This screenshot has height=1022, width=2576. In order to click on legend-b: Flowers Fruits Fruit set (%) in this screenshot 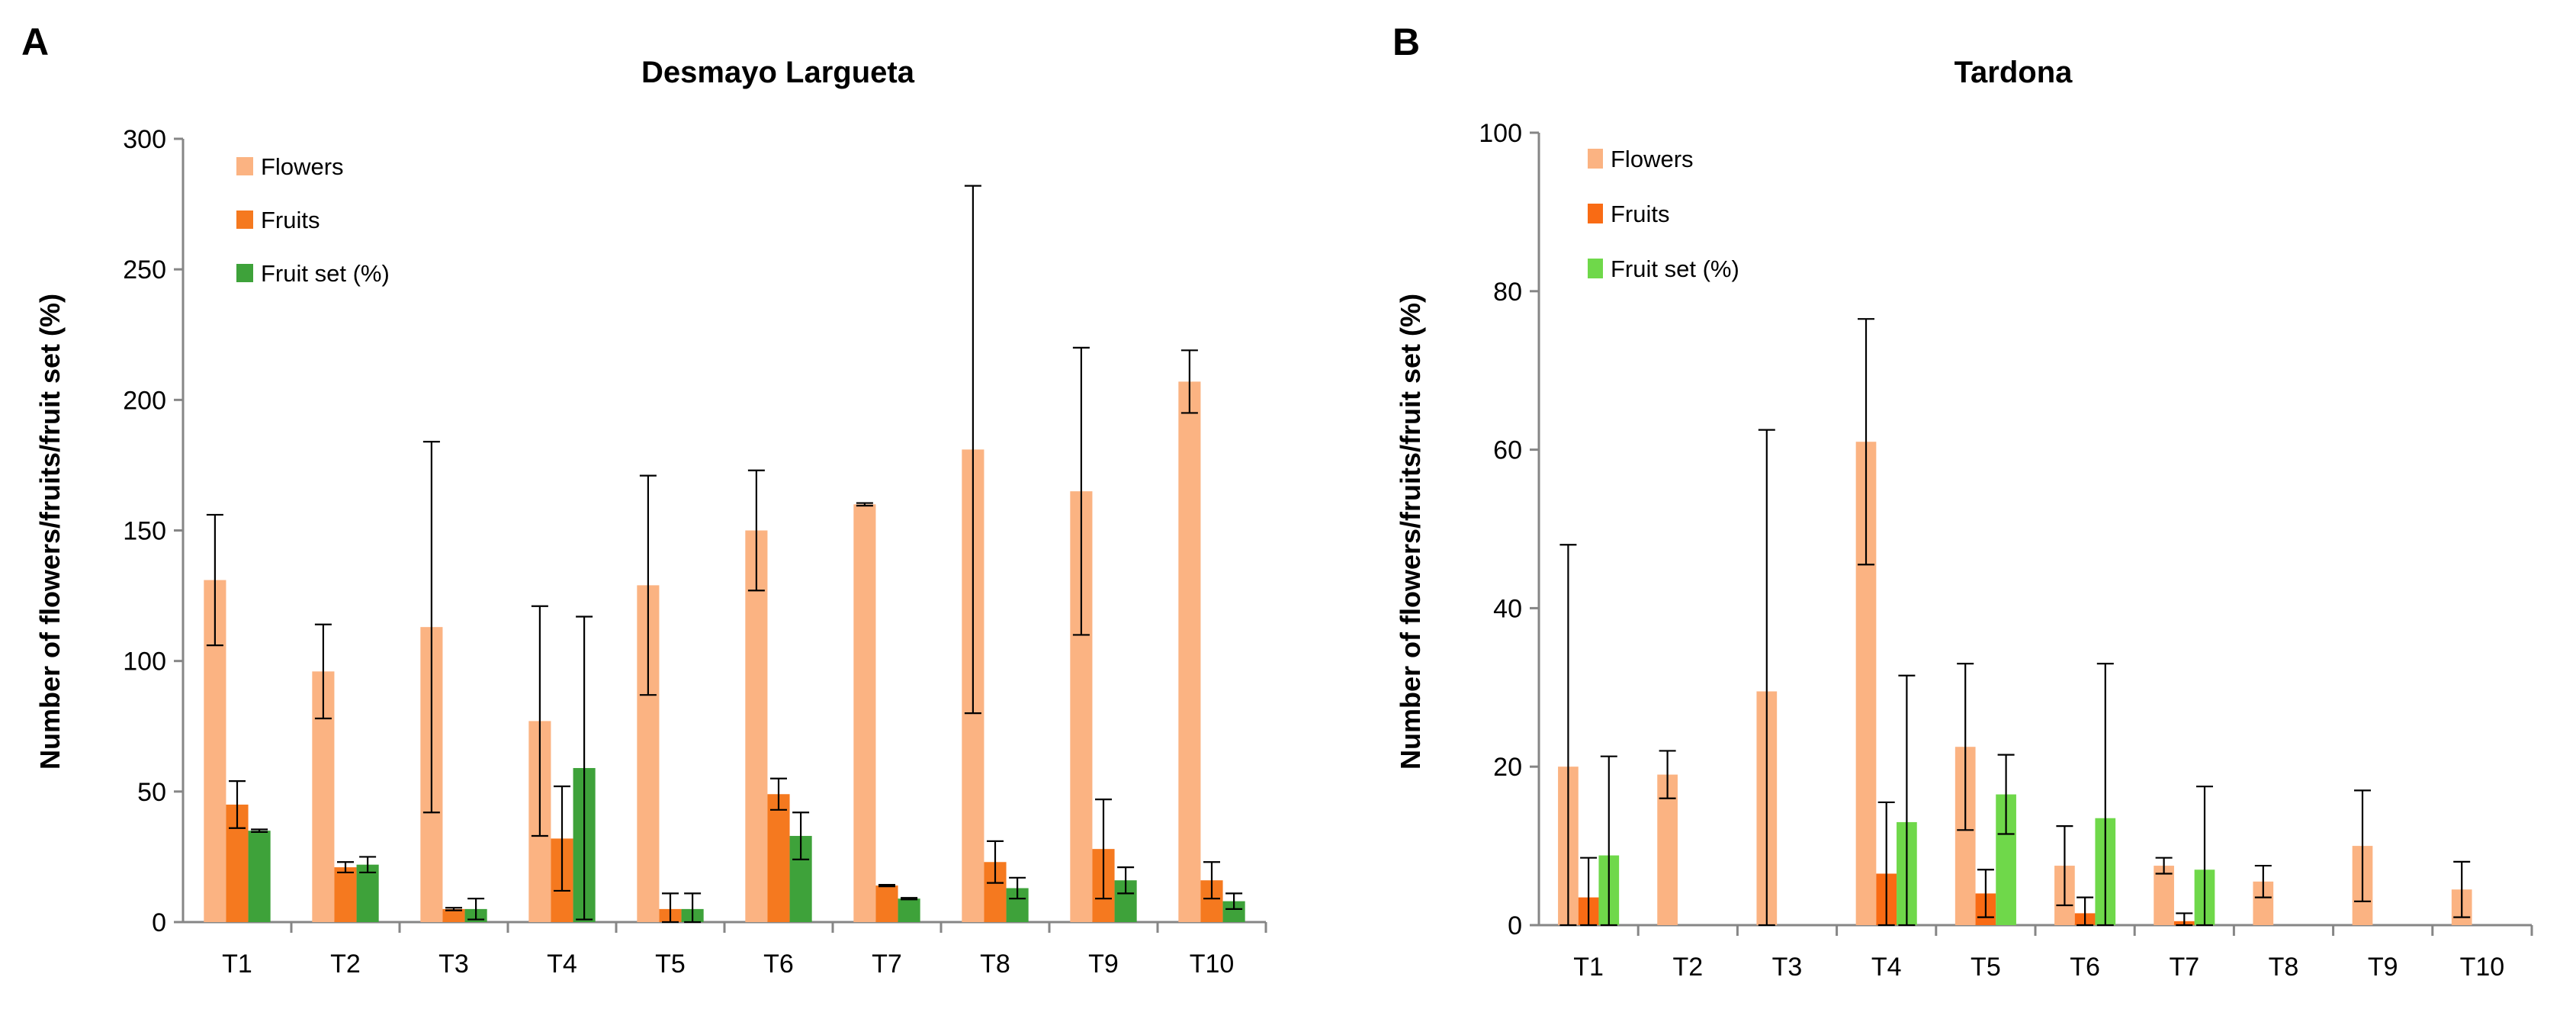, I will do `click(1663, 214)`.